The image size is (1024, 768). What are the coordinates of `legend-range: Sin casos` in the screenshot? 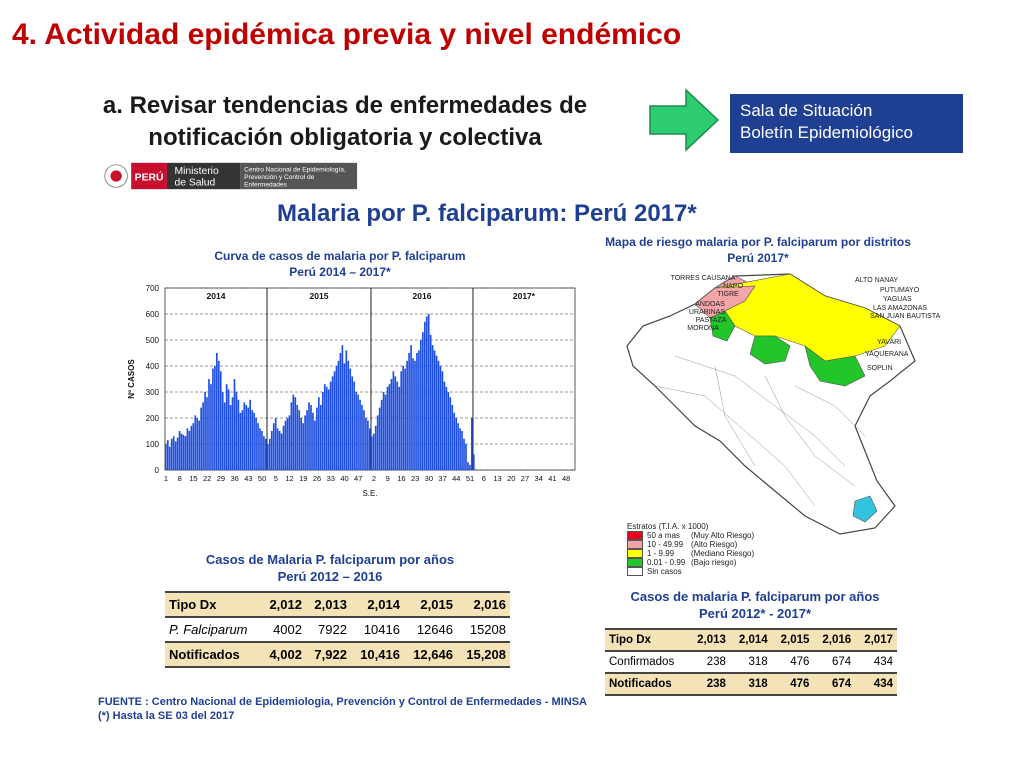 It's located at (664, 571).